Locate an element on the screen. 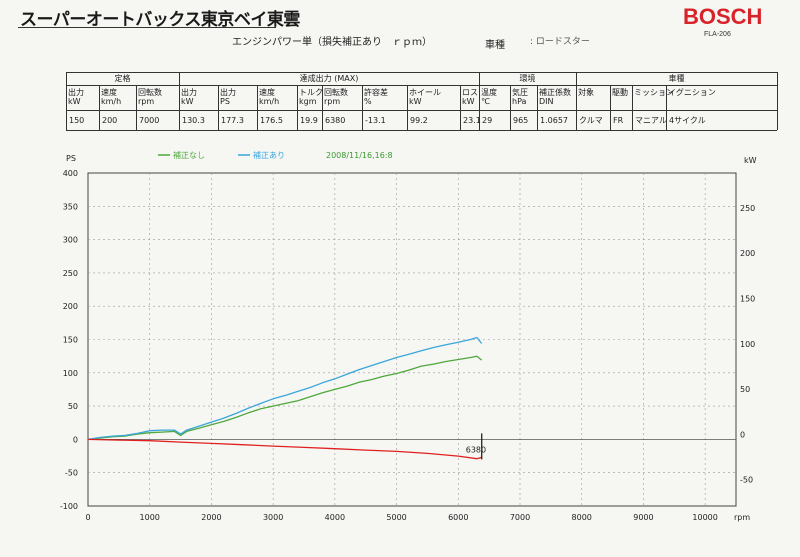 This screenshot has height=557, width=800. y-tick-label-left: 300 is located at coordinates (70, 240).